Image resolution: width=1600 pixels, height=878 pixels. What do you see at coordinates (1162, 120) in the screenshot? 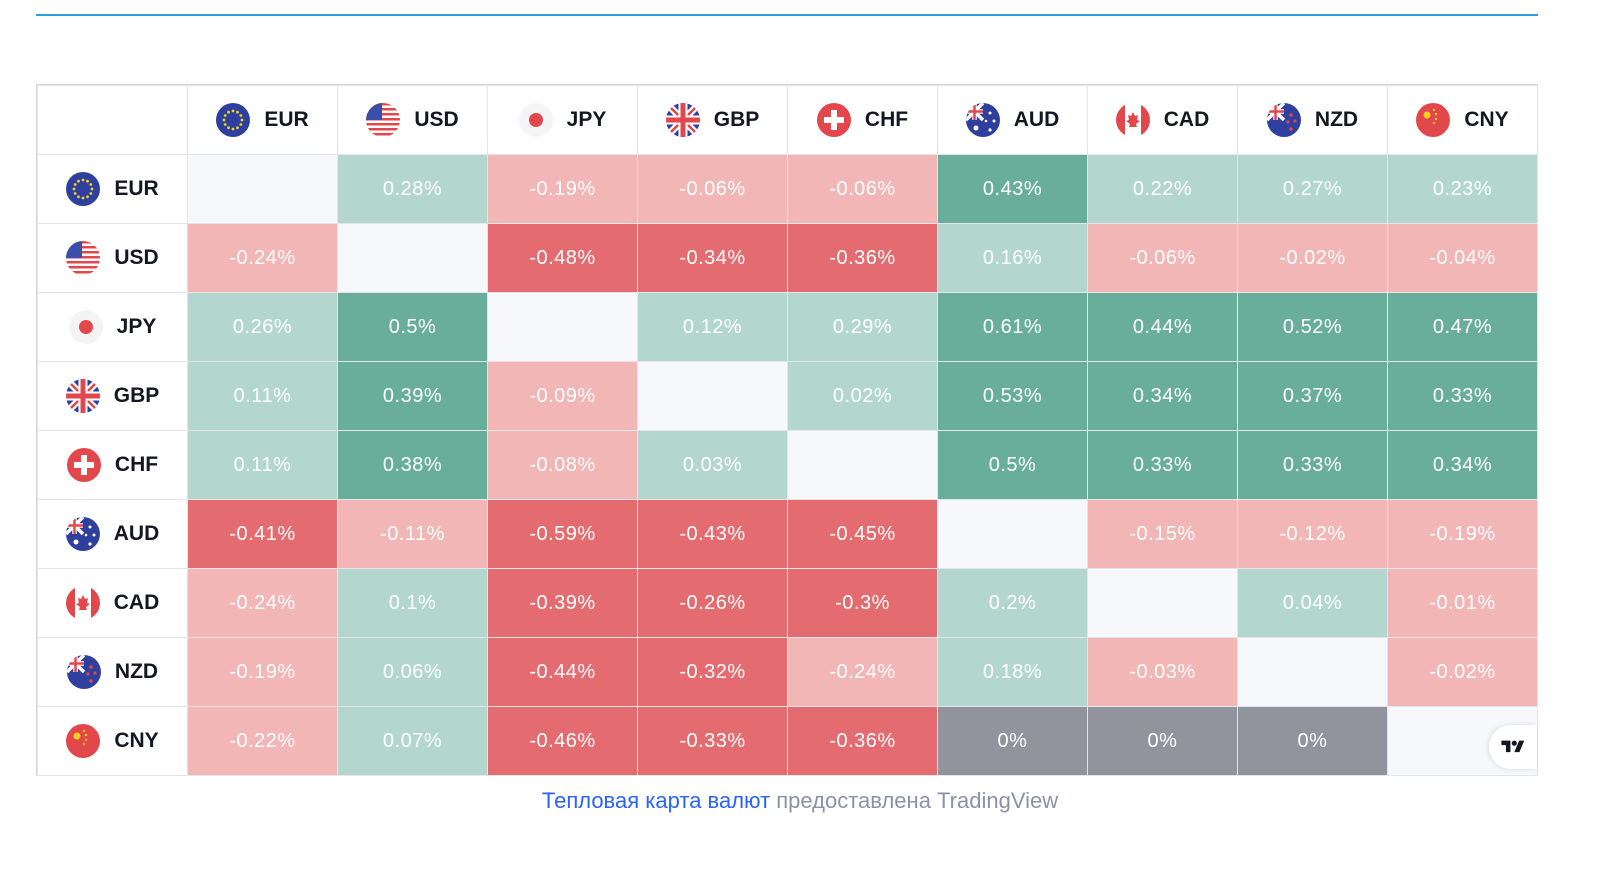
I see `column-header: CAD` at bounding box center [1162, 120].